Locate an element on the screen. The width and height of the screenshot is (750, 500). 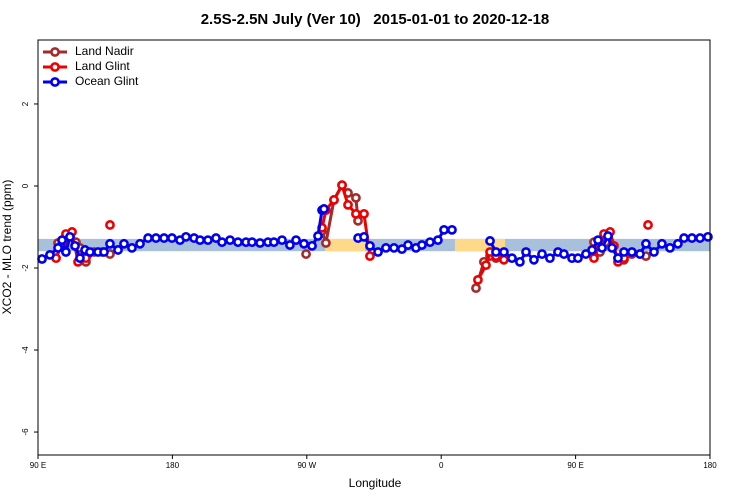
legend-label: Ocean Glint is located at coordinates (107, 81).